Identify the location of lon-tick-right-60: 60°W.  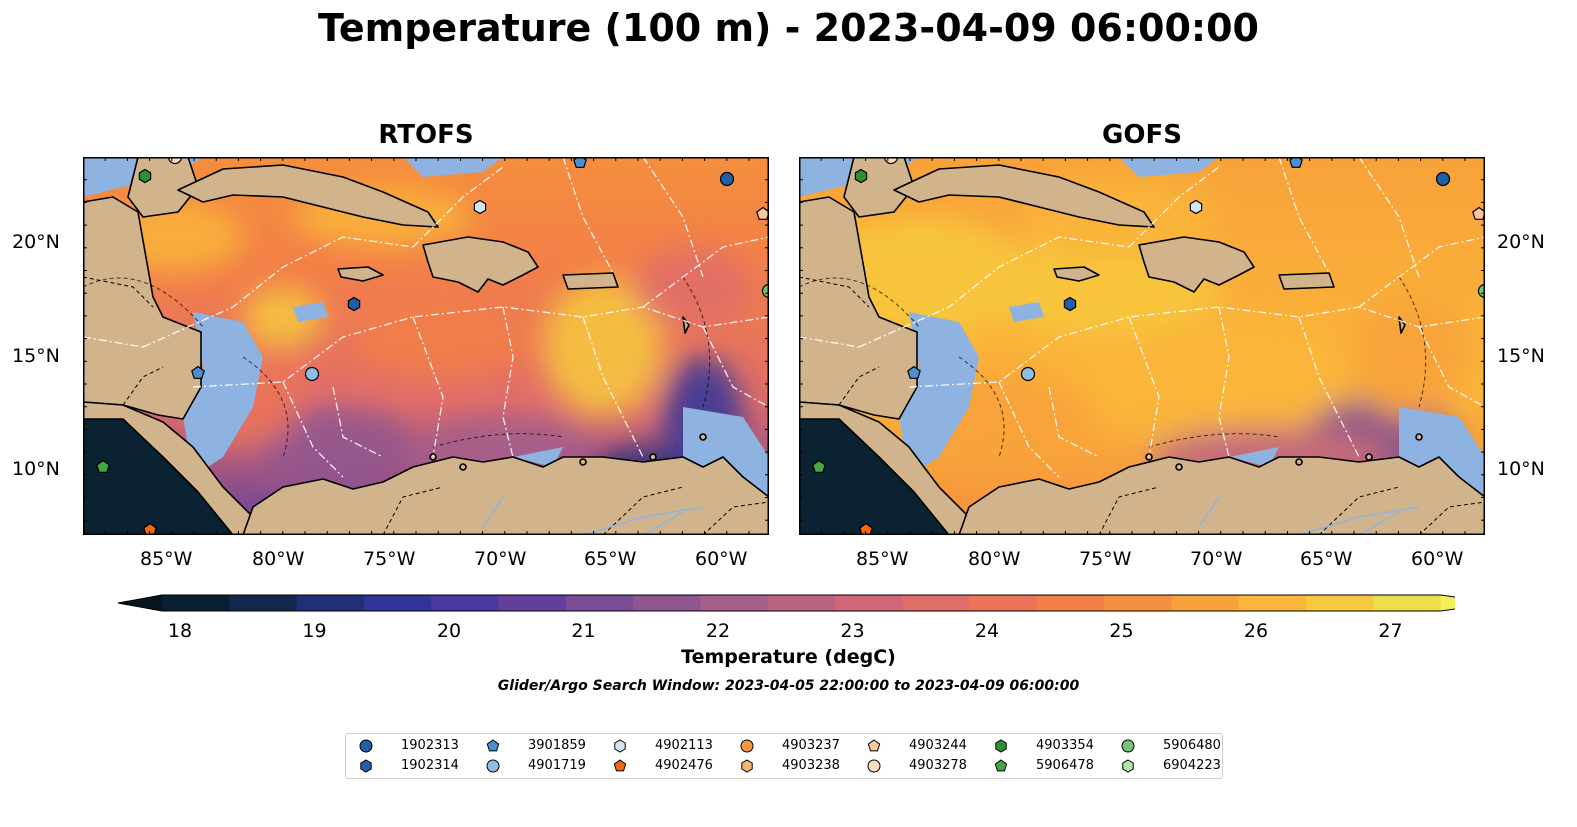
(1437, 559).